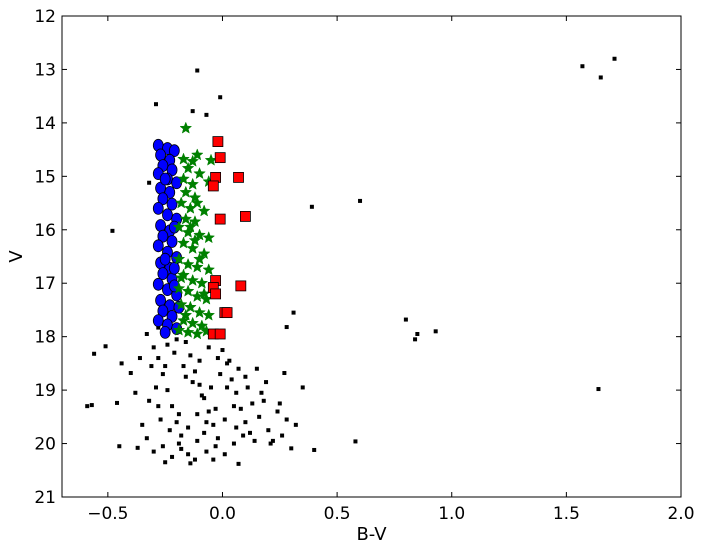  What do you see at coordinates (566, 514) in the screenshot?
I see `x-tick-label: 1.5` at bounding box center [566, 514].